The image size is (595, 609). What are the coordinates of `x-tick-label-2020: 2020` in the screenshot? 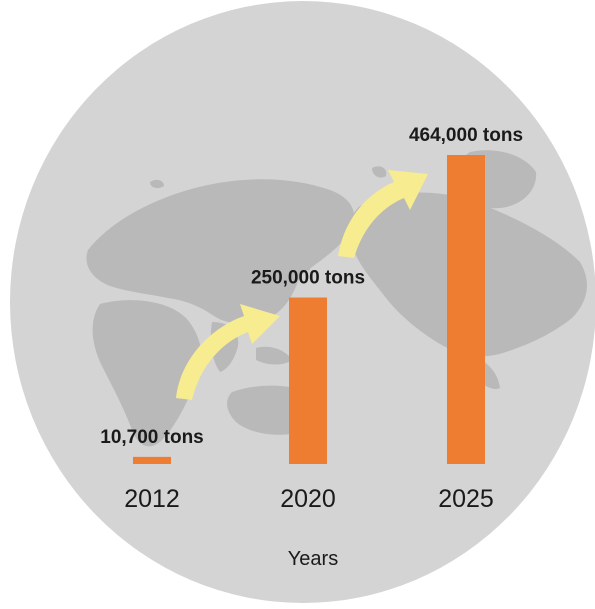 It's located at (308, 499).